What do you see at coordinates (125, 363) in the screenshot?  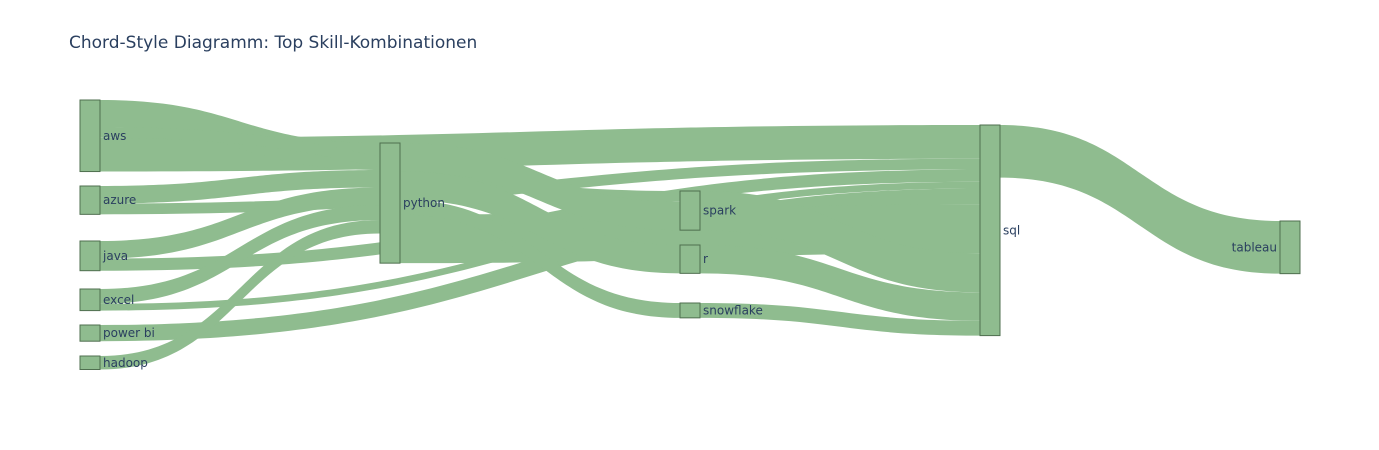 I see `node-label-hadoop: hadoop` at bounding box center [125, 363].